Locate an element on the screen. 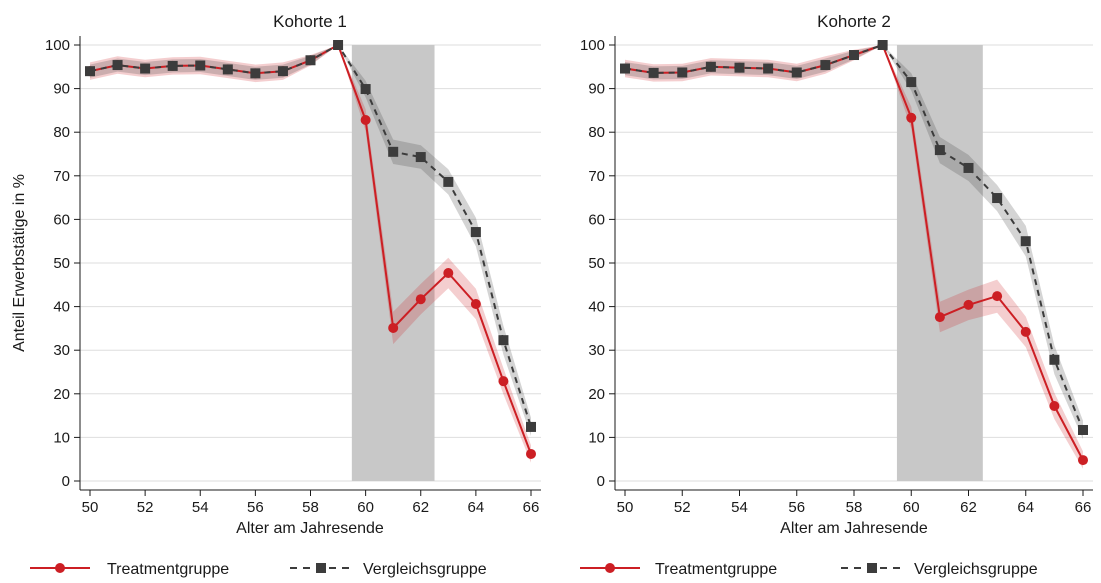  legend: Treatmentgruppe Vergleichsgruppe is located at coordinates (258, 569).